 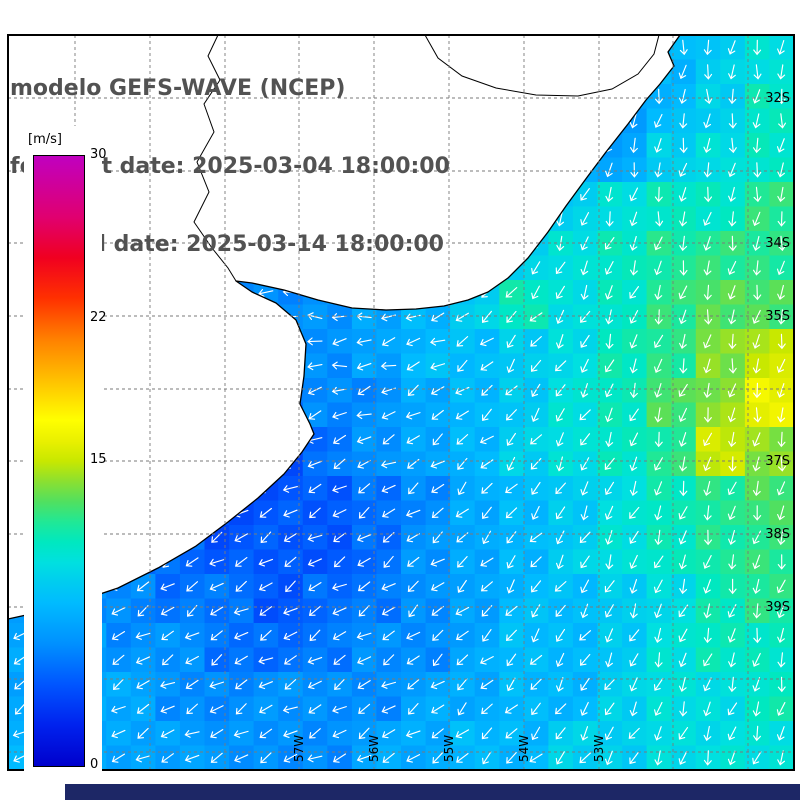 What do you see at coordinates (432, 792) in the screenshot?
I see `viewer-footer-bar` at bounding box center [432, 792].